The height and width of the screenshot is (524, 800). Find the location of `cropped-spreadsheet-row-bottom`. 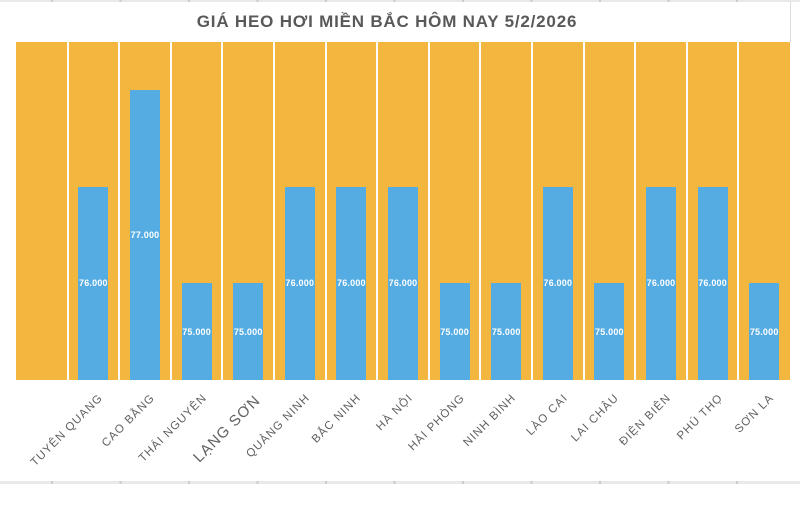

cropped-spreadsheet-row-bottom is located at coordinates (400, 482).